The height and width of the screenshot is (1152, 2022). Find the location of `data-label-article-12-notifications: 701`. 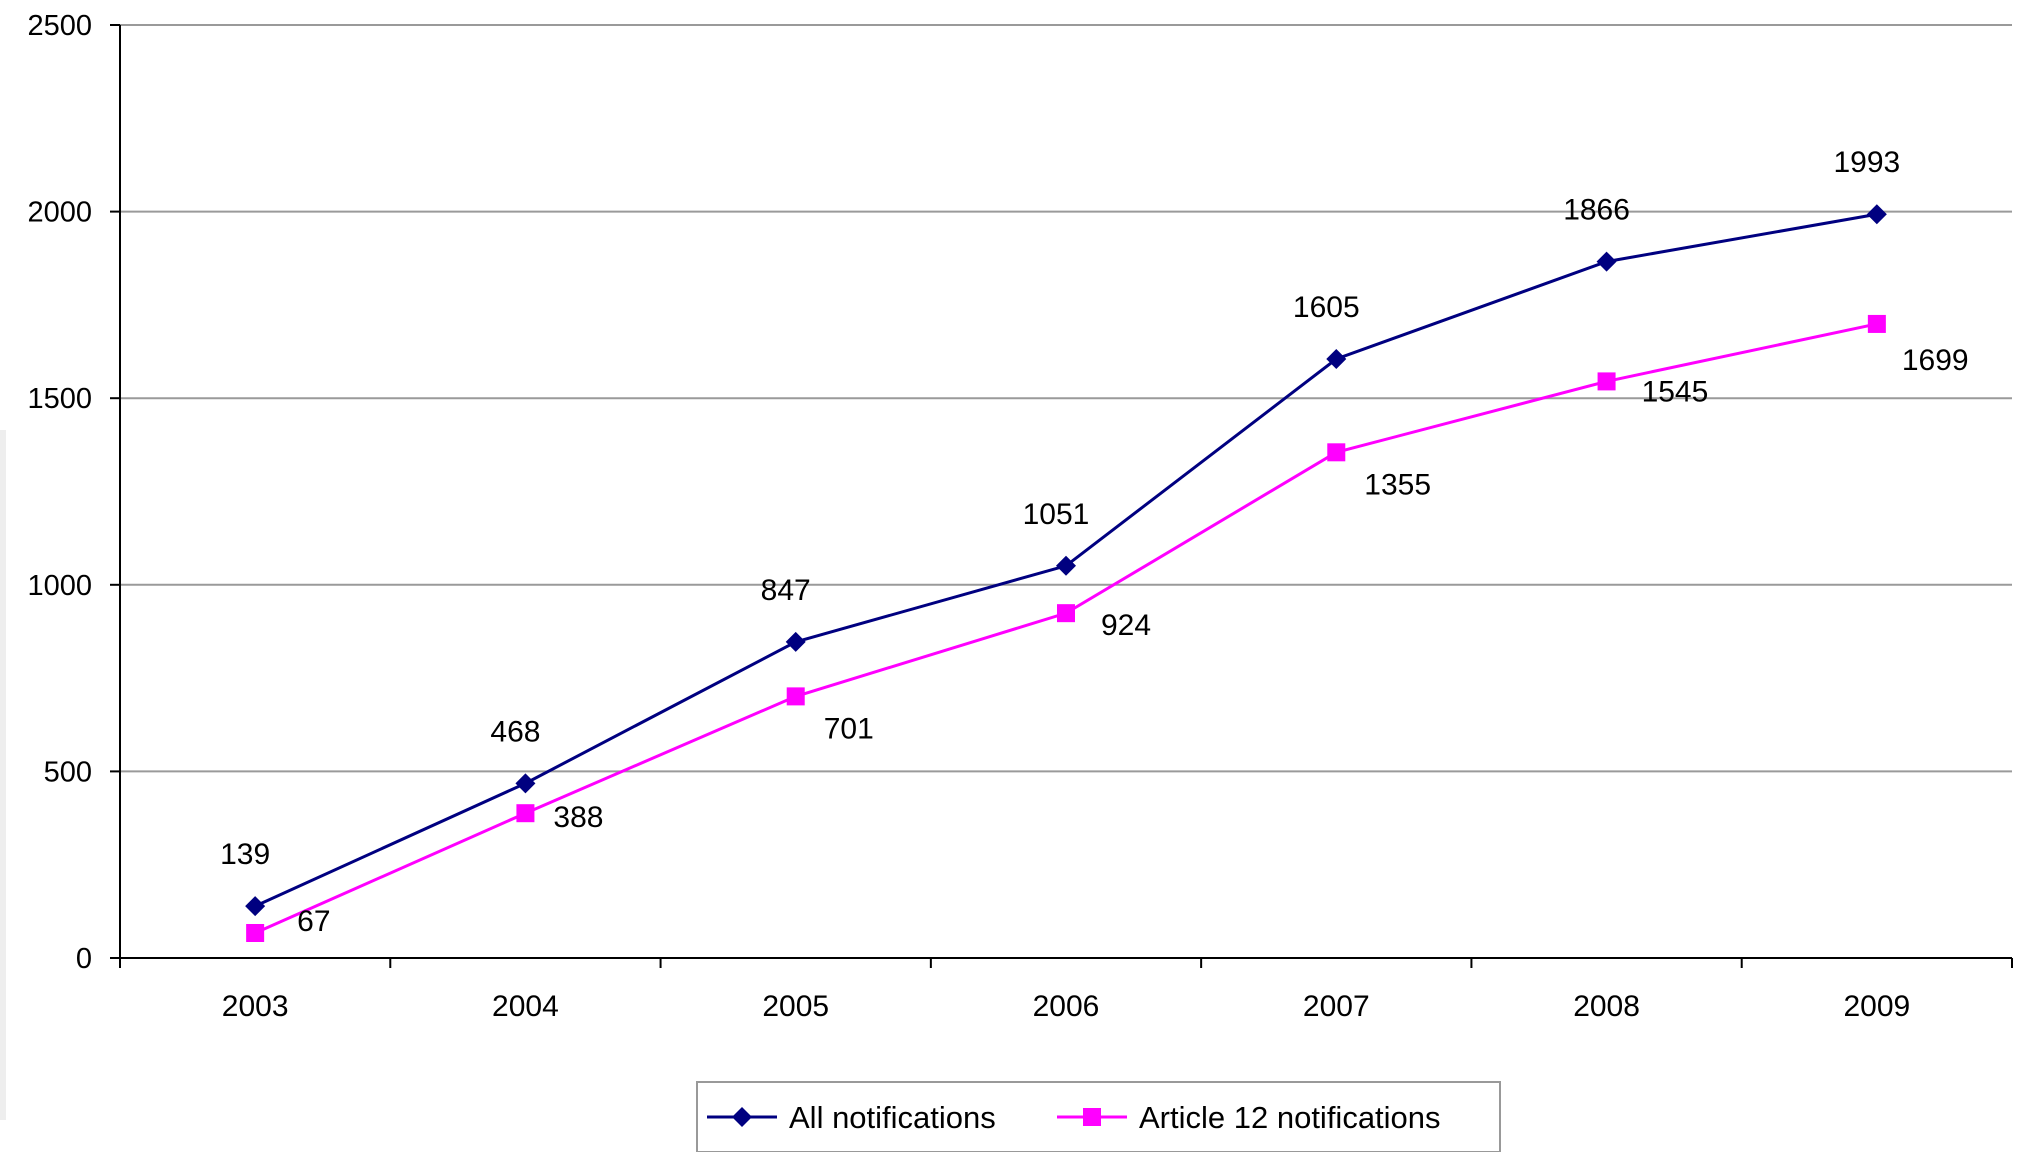

data-label-article-12-notifications: 701 is located at coordinates (849, 728).